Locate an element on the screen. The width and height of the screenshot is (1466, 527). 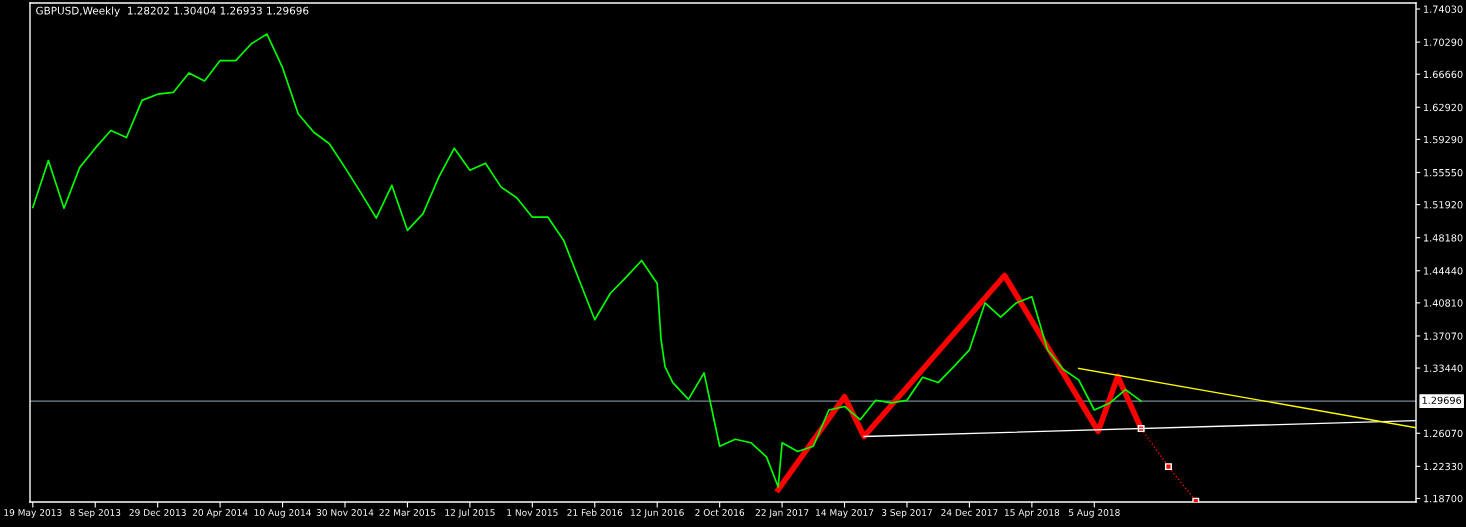
y-tick-label: 1.33440 is located at coordinates (1443, 368).